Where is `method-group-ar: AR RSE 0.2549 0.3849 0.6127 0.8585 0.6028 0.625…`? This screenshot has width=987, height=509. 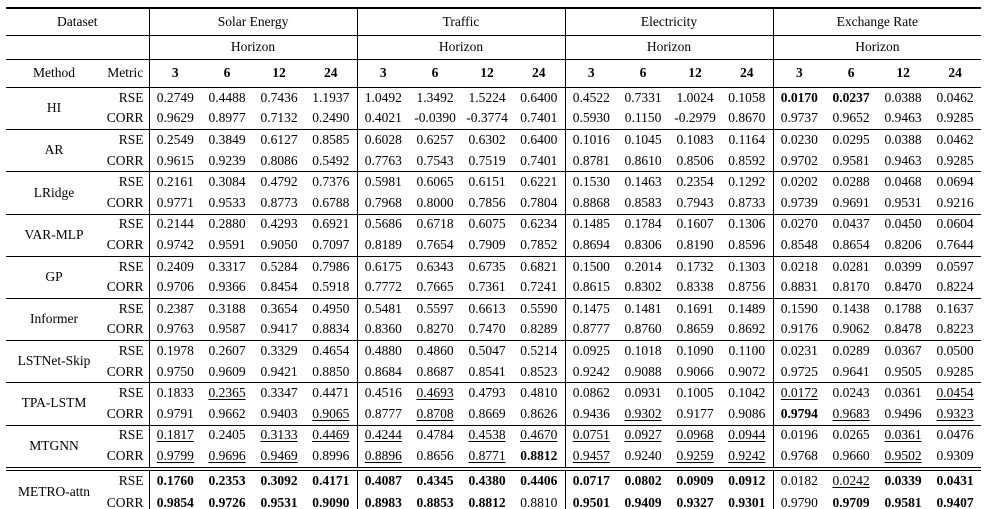 method-group-ar: AR RSE 0.2549 0.3849 0.6127 0.8585 0.6028 0.625… is located at coordinates (494, 150).